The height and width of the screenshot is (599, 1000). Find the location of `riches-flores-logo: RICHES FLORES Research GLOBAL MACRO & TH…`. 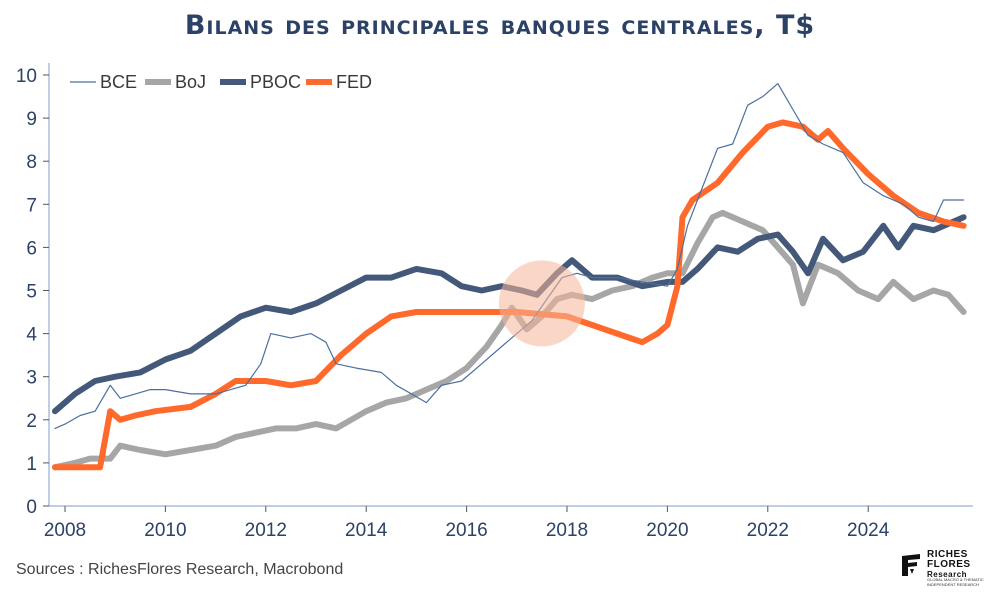

riches-flores-logo: RICHES FLORES Research GLOBAL MACRO & TH… is located at coordinates (947, 570).